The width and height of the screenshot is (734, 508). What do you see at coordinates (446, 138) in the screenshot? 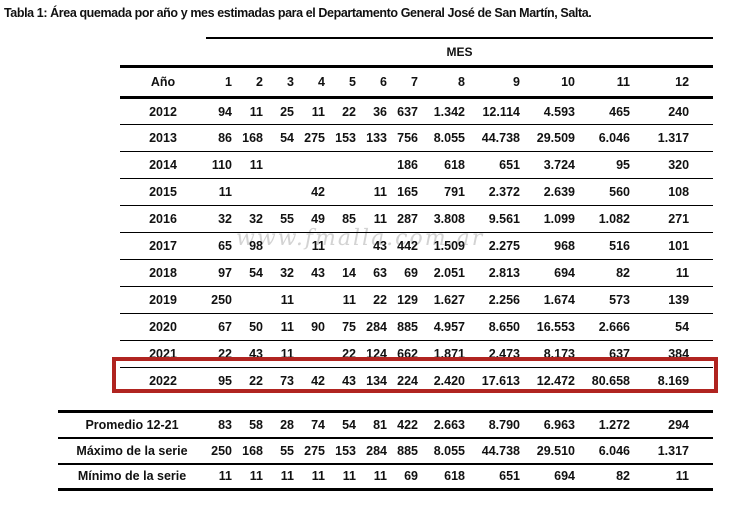
I see `cell-value: 8.055` at bounding box center [446, 138].